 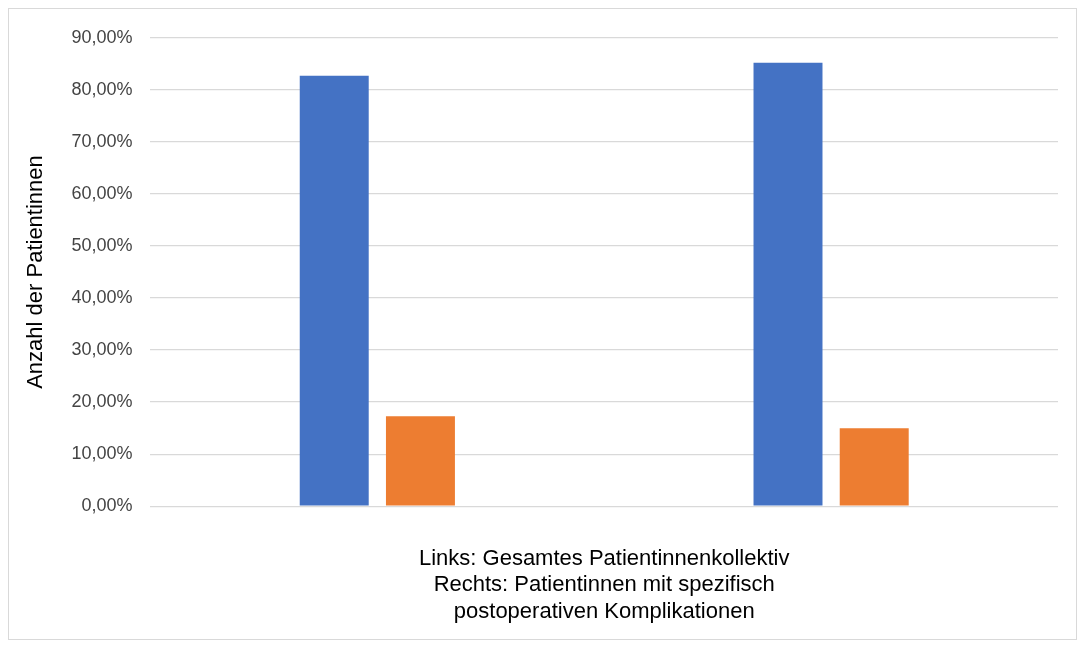 What do you see at coordinates (102, 88) in the screenshot?
I see `y-tick-label: 80,00%` at bounding box center [102, 88].